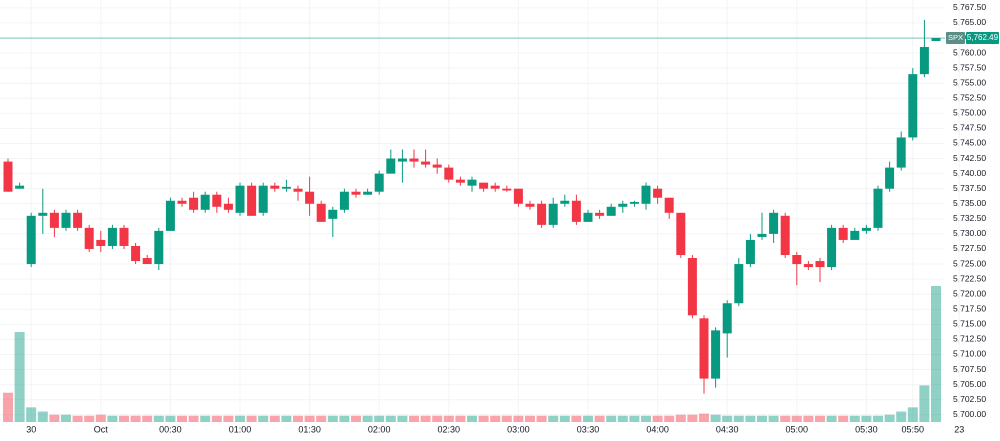 This screenshot has height=441, width=1000. I want to click on y-tick-label: 5,727.50, so click(969, 248).